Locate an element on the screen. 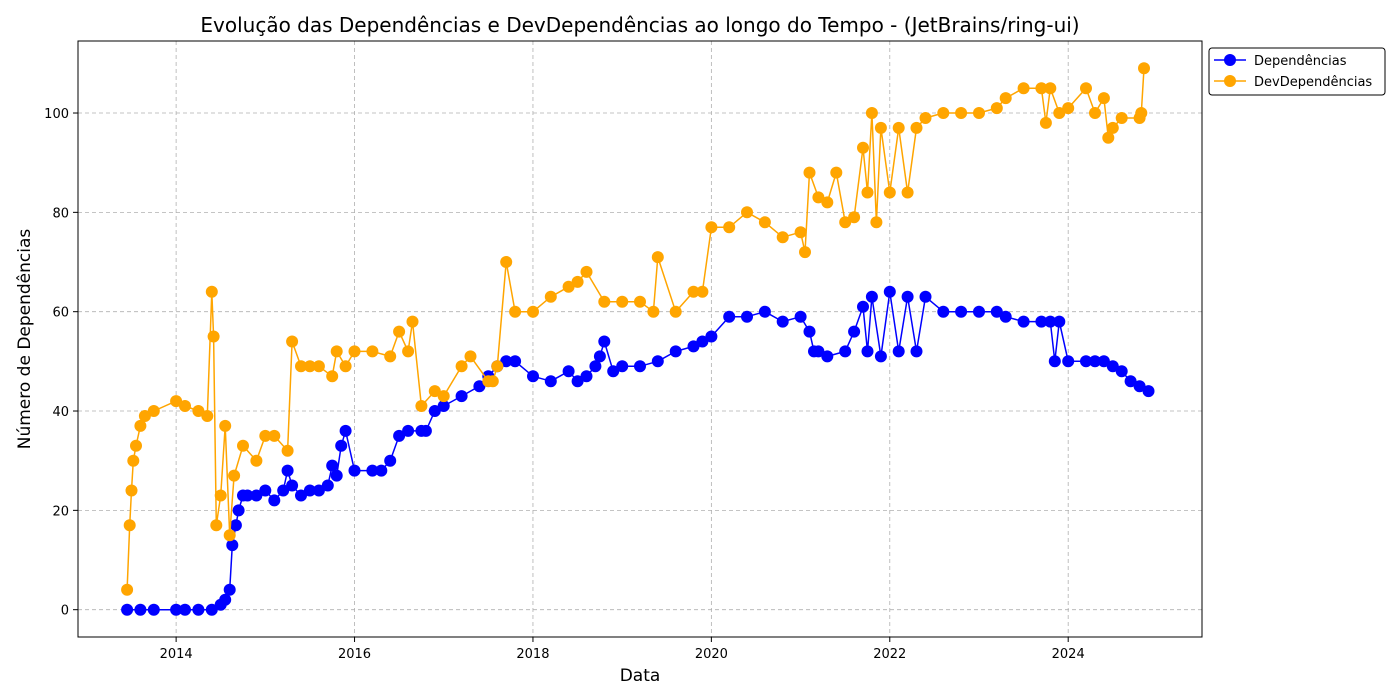 This screenshot has width=1400, height=700. y-tick-label: 60 is located at coordinates (60, 313).